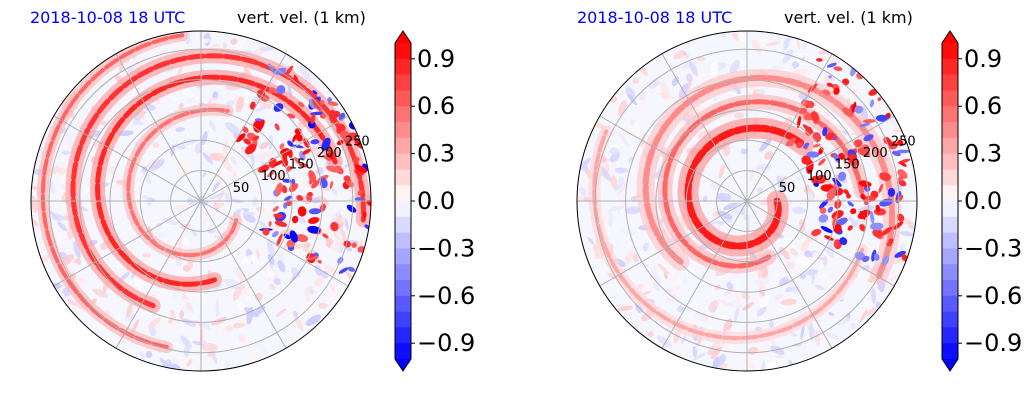 This screenshot has height=401, width=1036. Describe the element at coordinates (950, 365) in the screenshot. I see `colorbar-extend-min` at that location.